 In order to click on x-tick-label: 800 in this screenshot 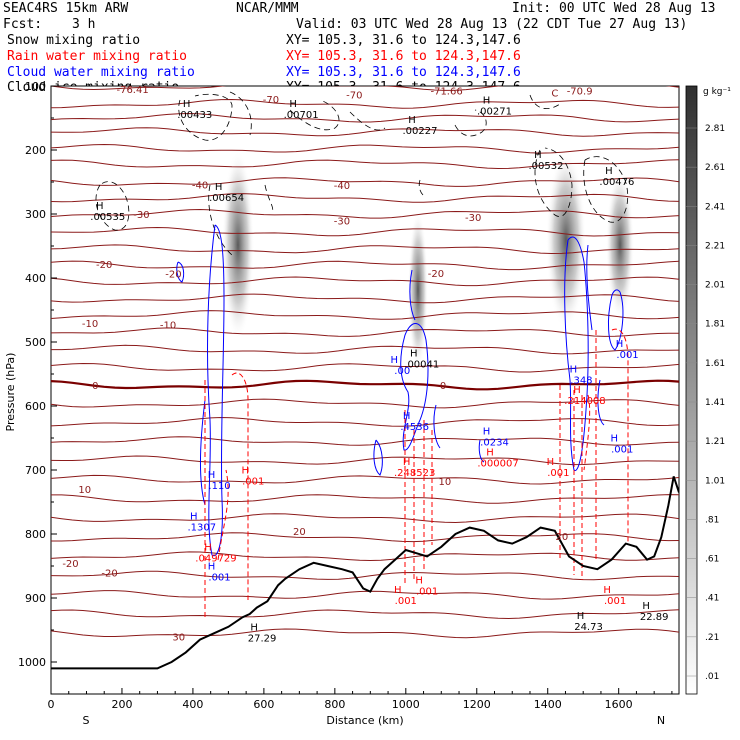, I will do `click(334, 704)`.